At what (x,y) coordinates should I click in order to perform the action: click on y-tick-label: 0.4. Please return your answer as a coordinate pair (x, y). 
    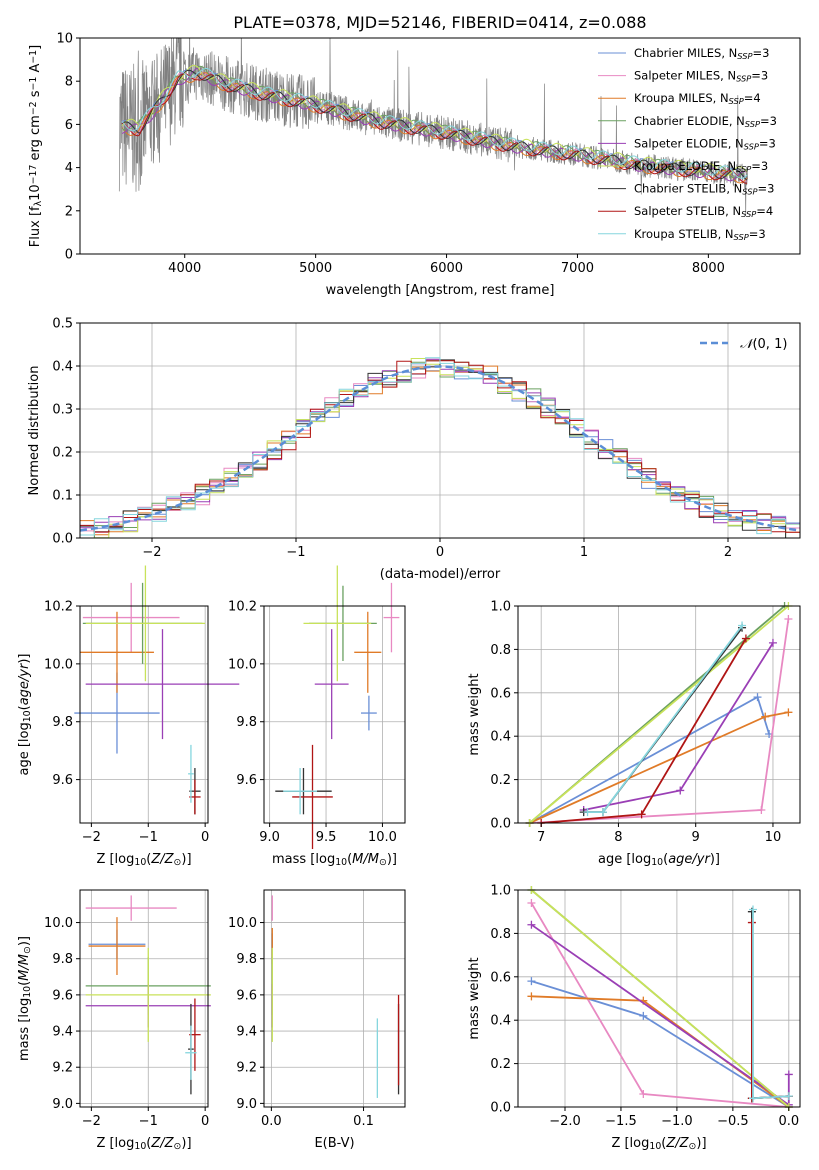
    Looking at the image, I should click on (62, 367).